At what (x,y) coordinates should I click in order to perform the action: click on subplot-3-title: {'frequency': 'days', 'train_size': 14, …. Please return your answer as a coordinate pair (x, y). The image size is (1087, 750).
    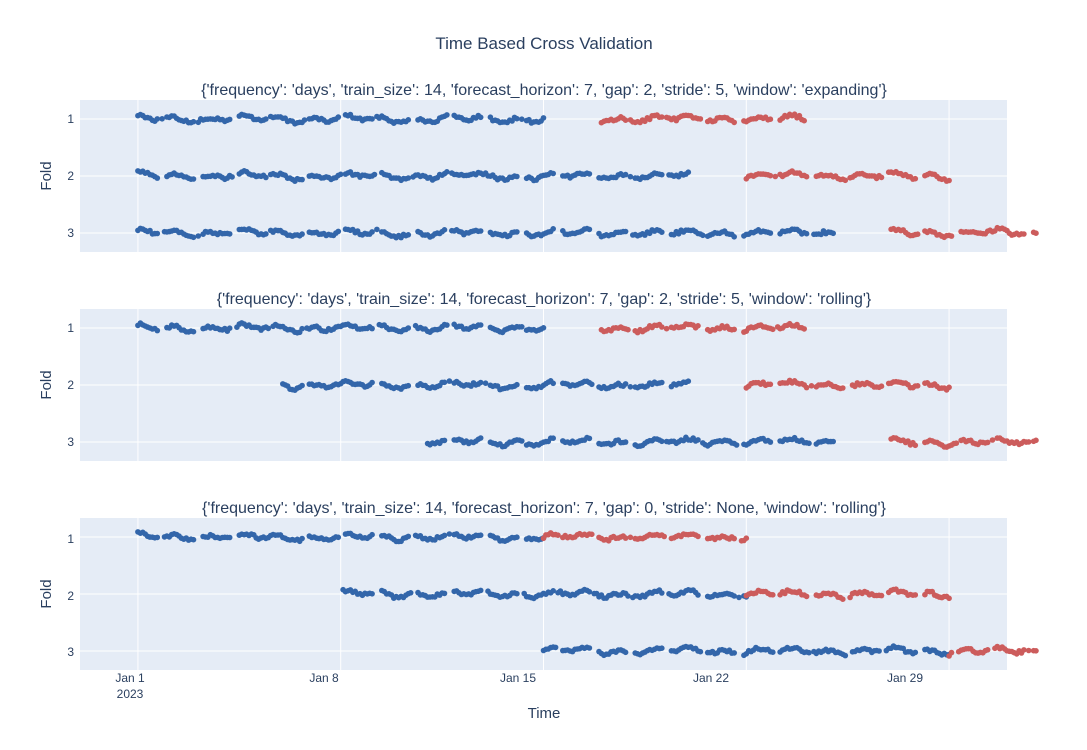
    Looking at the image, I should click on (544, 508).